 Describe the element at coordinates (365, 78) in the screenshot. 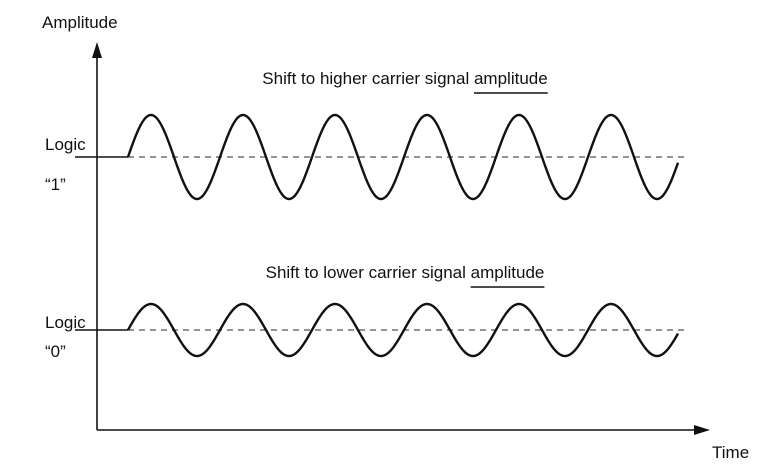

I see `caption-text: Shift to higher carrier signal` at that location.